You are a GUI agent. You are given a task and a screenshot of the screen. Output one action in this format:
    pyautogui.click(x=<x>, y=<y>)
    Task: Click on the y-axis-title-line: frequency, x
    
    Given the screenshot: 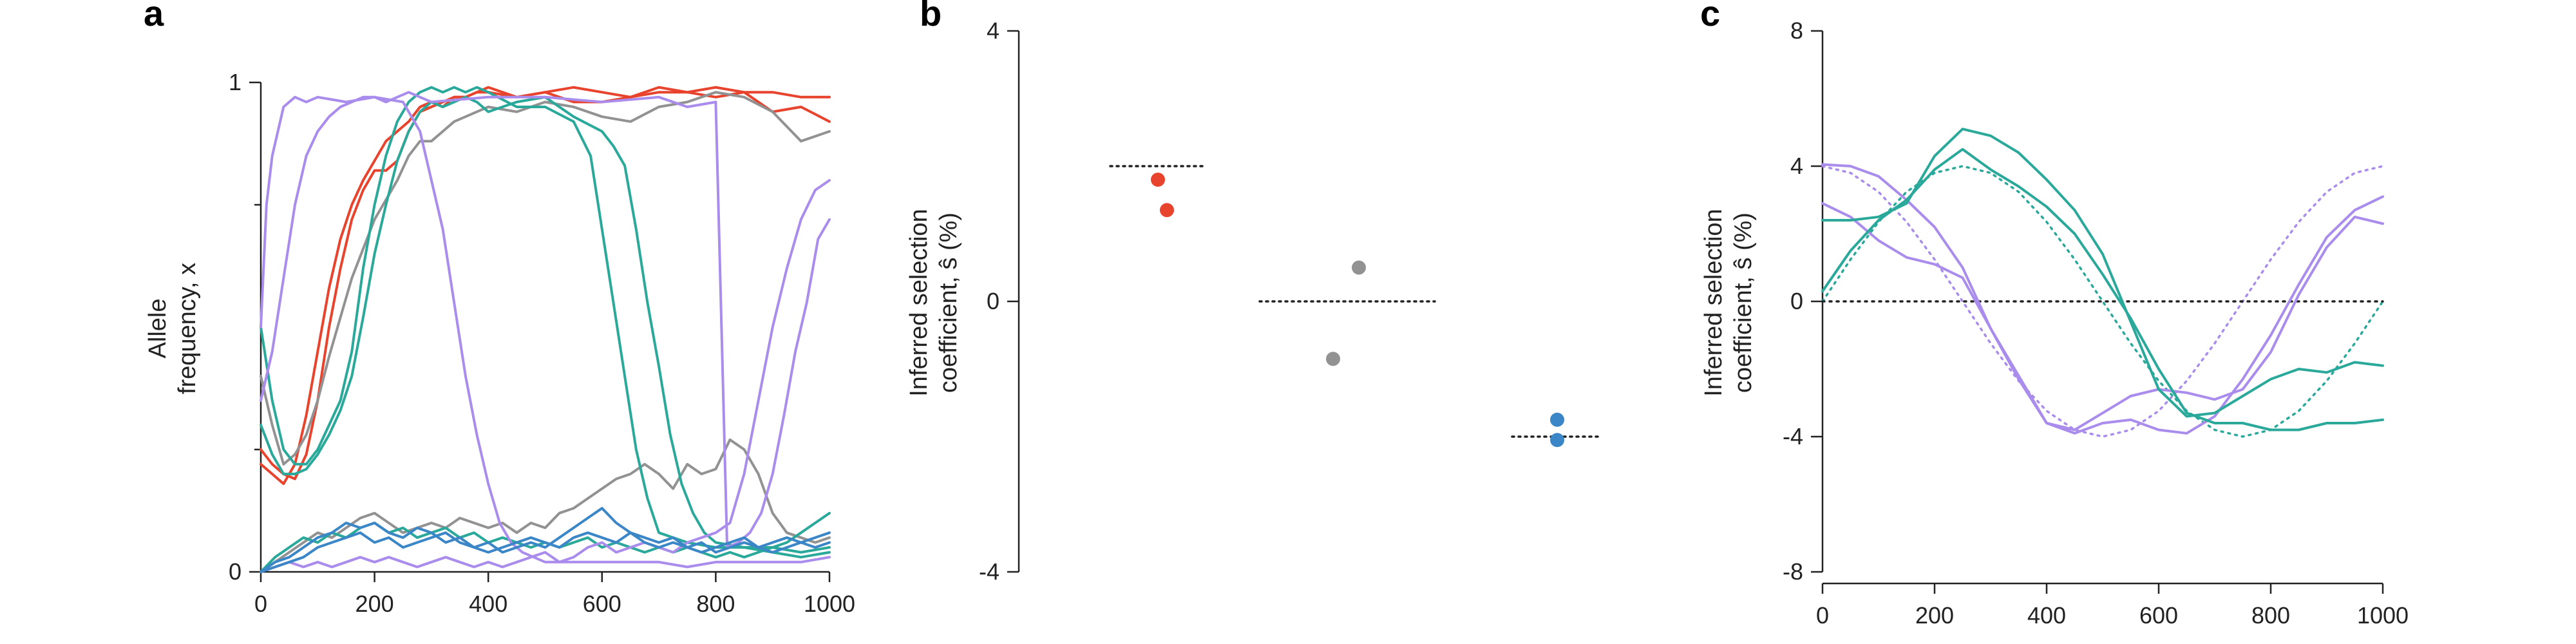 What is the action you would take?
    pyautogui.click(x=187, y=328)
    